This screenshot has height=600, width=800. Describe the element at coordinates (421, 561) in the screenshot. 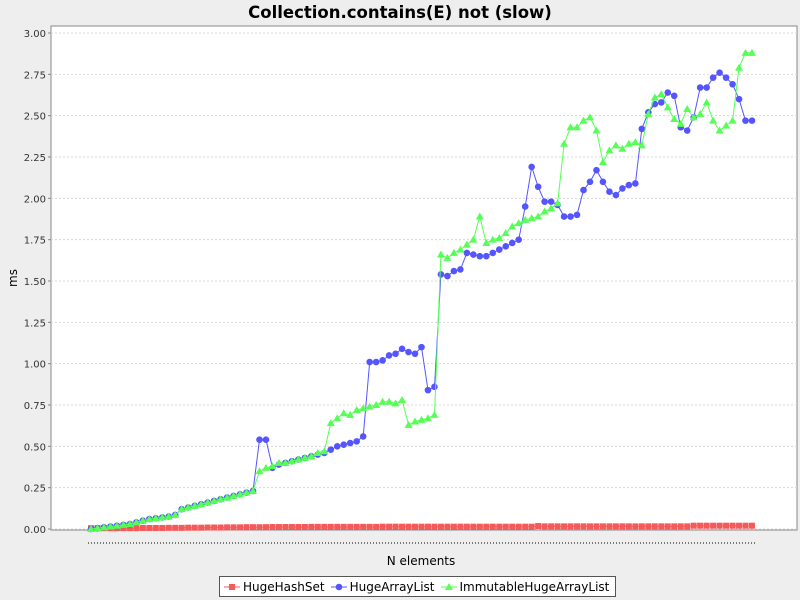

I see `x-axis-label: N elements` at that location.